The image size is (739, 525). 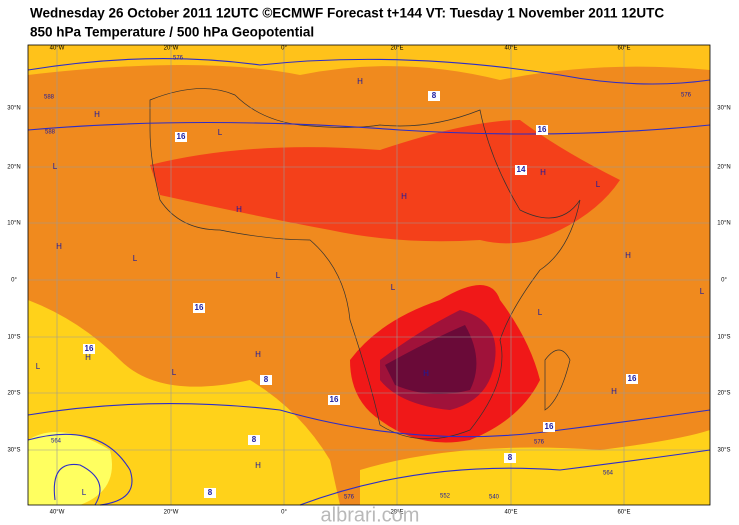 What do you see at coordinates (13, 394) in the screenshot?
I see `lat-label-left: 20°S` at bounding box center [13, 394].